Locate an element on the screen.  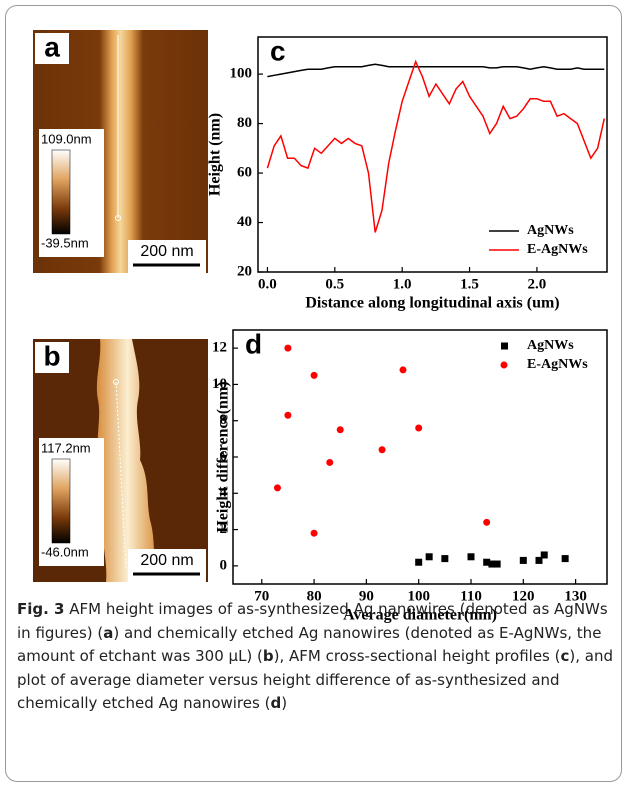
panel-label: c is located at coordinates (278, 50).